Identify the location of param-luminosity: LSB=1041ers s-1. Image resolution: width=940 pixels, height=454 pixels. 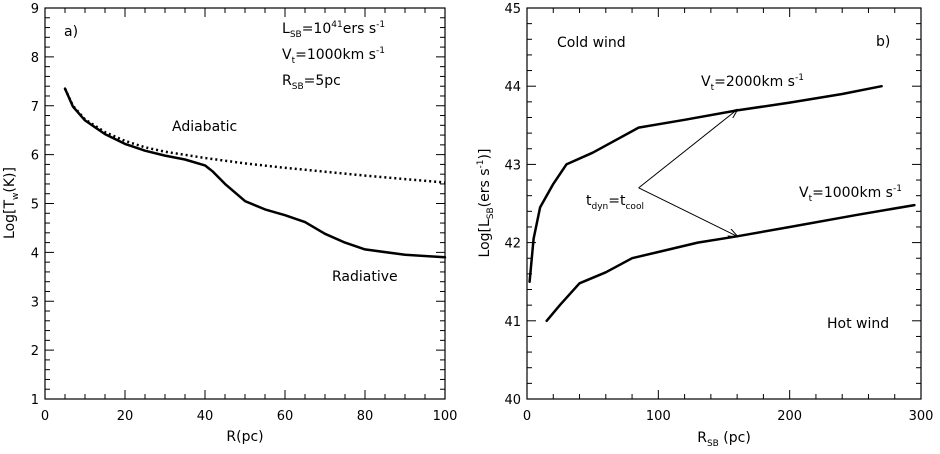
(333, 30).